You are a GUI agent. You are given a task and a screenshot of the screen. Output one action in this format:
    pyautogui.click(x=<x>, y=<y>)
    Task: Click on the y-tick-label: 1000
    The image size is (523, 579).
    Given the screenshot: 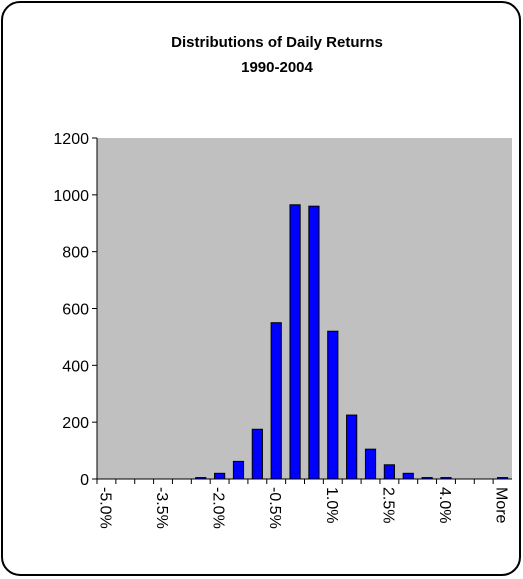 What is the action you would take?
    pyautogui.click(x=71, y=196)
    